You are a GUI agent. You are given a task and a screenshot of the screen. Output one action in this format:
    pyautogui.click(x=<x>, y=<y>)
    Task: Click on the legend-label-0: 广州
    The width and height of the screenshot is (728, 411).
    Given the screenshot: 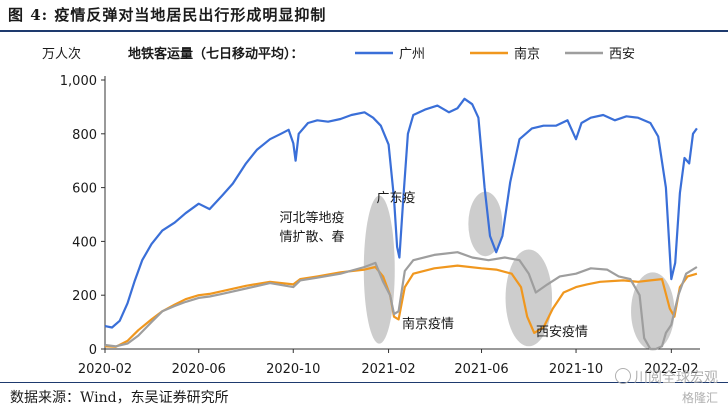 What is the action you would take?
    pyautogui.click(x=412, y=54)
    